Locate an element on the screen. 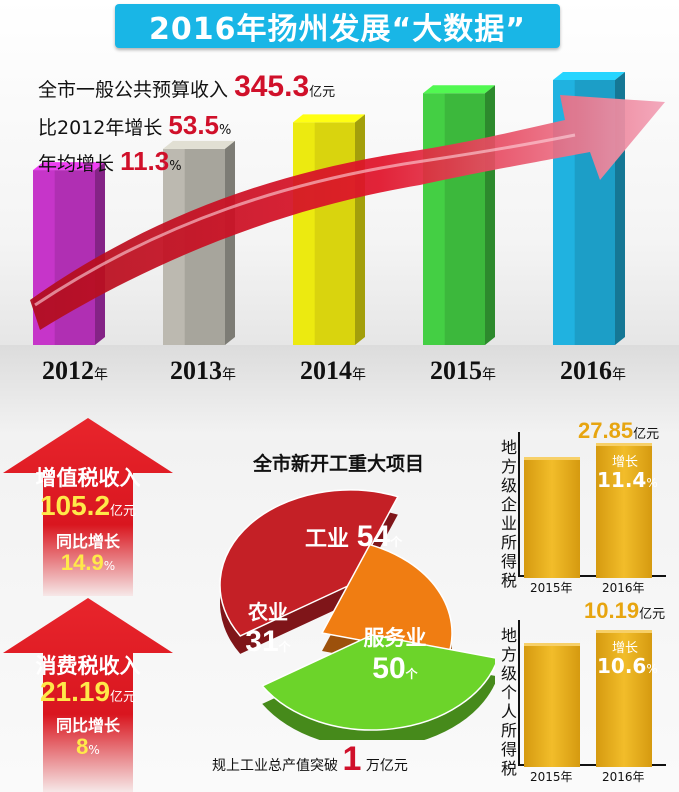  personal-tax-yaxis is located at coordinates (519, 692).